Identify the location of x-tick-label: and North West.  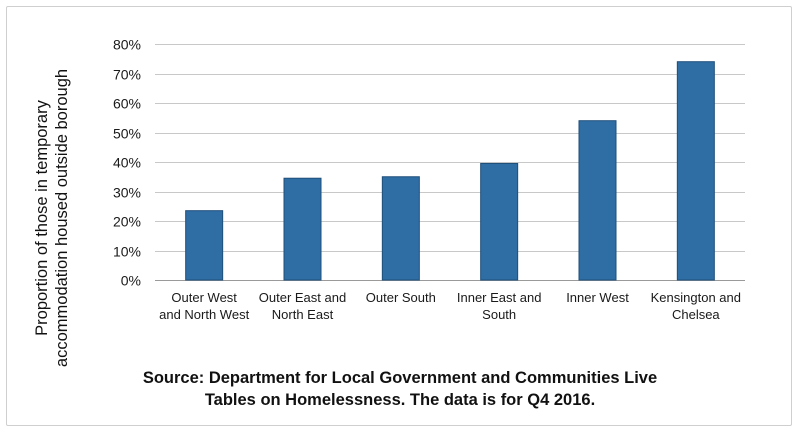
(204, 314).